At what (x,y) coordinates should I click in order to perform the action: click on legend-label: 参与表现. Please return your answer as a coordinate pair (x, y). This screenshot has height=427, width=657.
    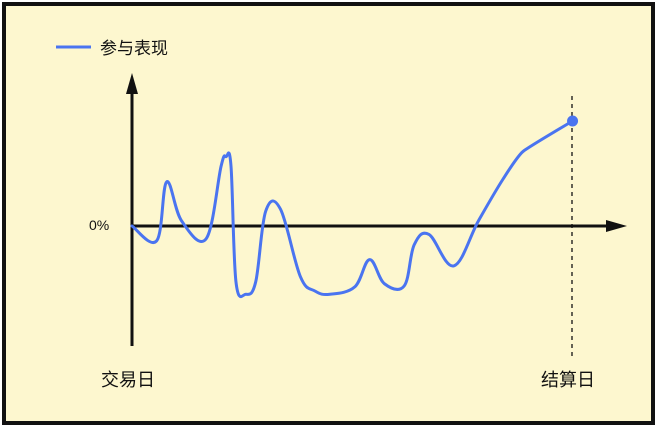
    Looking at the image, I should click on (134, 48).